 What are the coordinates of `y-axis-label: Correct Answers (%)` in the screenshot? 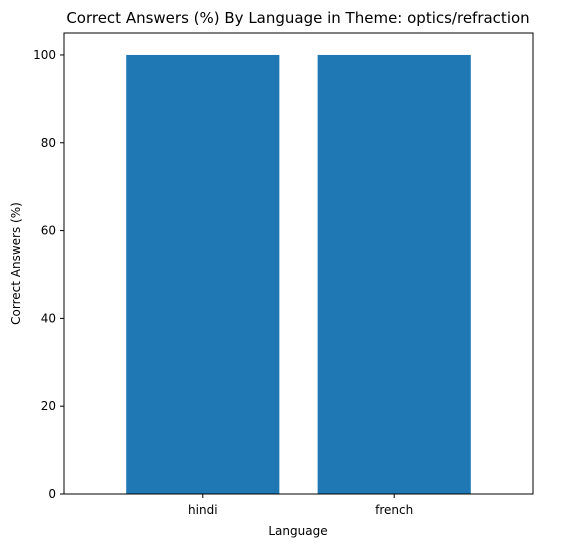 It's located at (16, 263).